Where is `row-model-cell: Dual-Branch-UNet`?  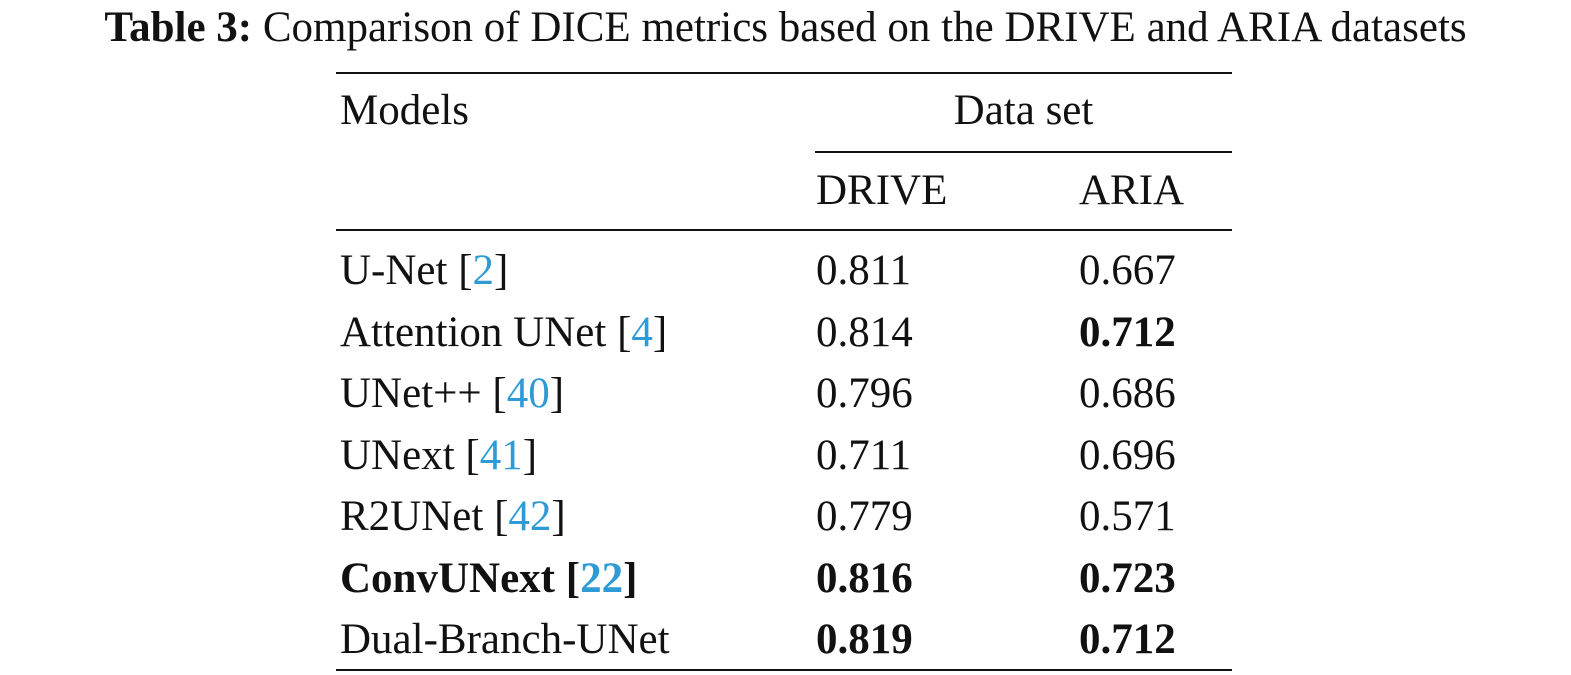
row-model-cell: Dual-Branch-UNet is located at coordinates (505, 640).